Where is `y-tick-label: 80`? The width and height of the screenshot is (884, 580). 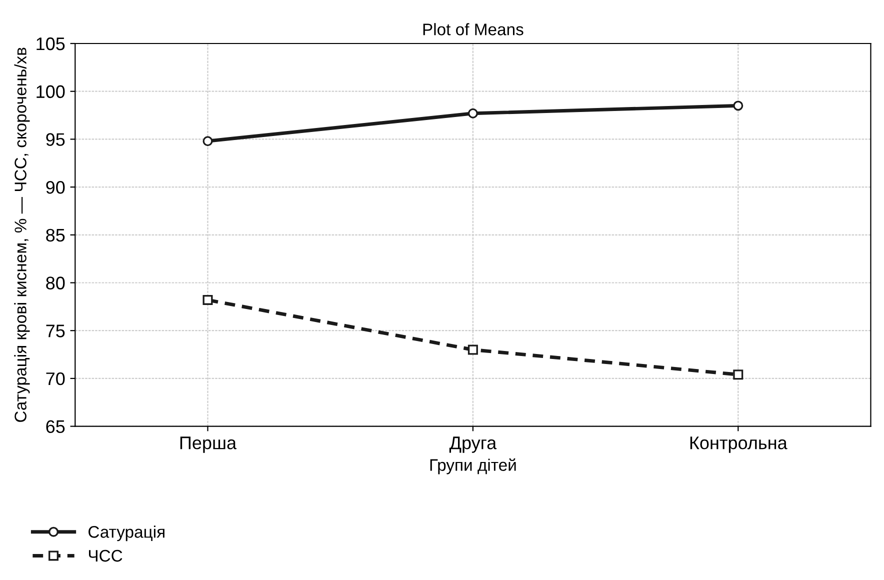
y-tick-label: 80 is located at coordinates (55, 283).